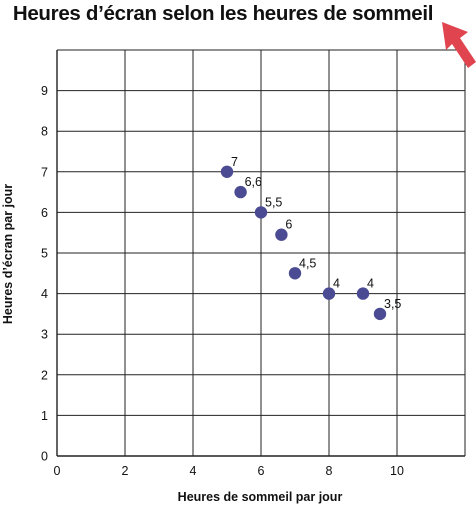 The height and width of the screenshot is (509, 476). Describe the element at coordinates (44, 294) in the screenshot. I see `y-tick-label: 4` at that location.